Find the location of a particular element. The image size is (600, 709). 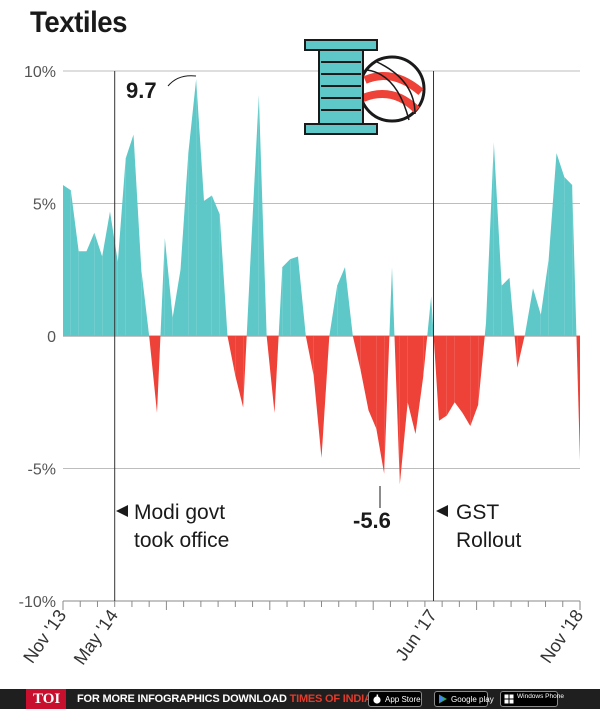

app-store-badge: App Store is located at coordinates (395, 699).